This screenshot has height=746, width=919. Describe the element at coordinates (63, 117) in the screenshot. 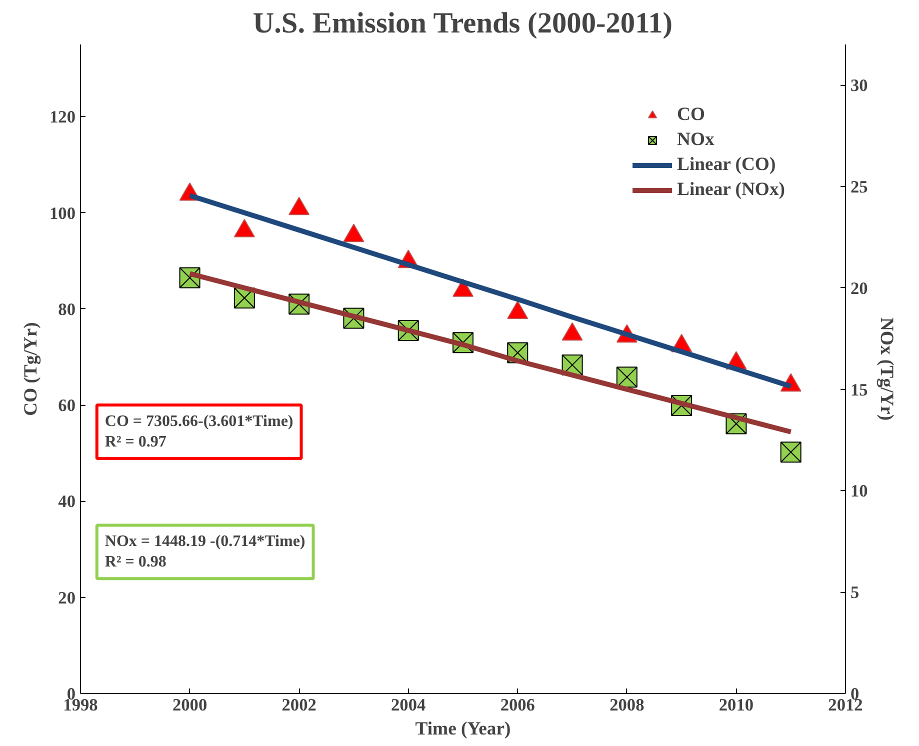

I see `y-tick-label: 120` at that location.